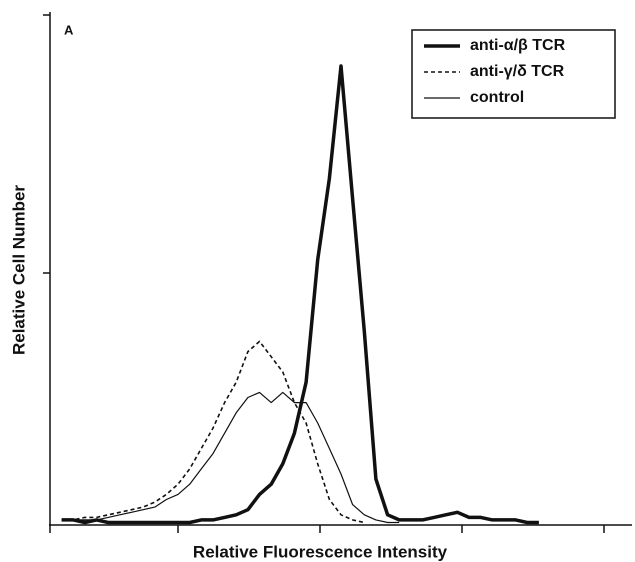 Image resolution: width=635 pixels, height=562 pixels. Describe the element at coordinates (518, 45) in the screenshot. I see `legend-label: anti-α/β TCR` at that location.